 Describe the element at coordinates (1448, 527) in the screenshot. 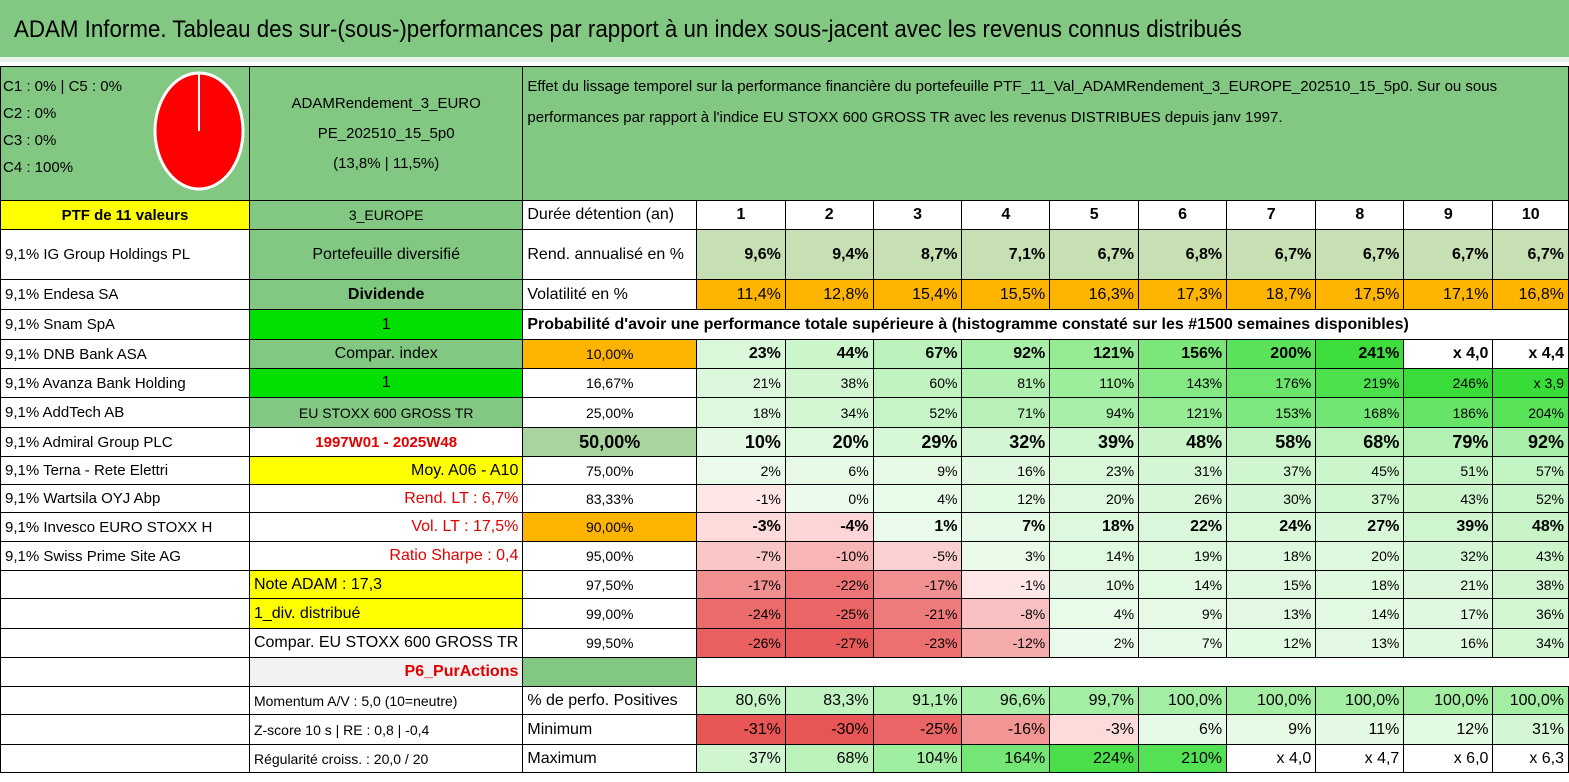

I see `probability-value: 39%` at that location.